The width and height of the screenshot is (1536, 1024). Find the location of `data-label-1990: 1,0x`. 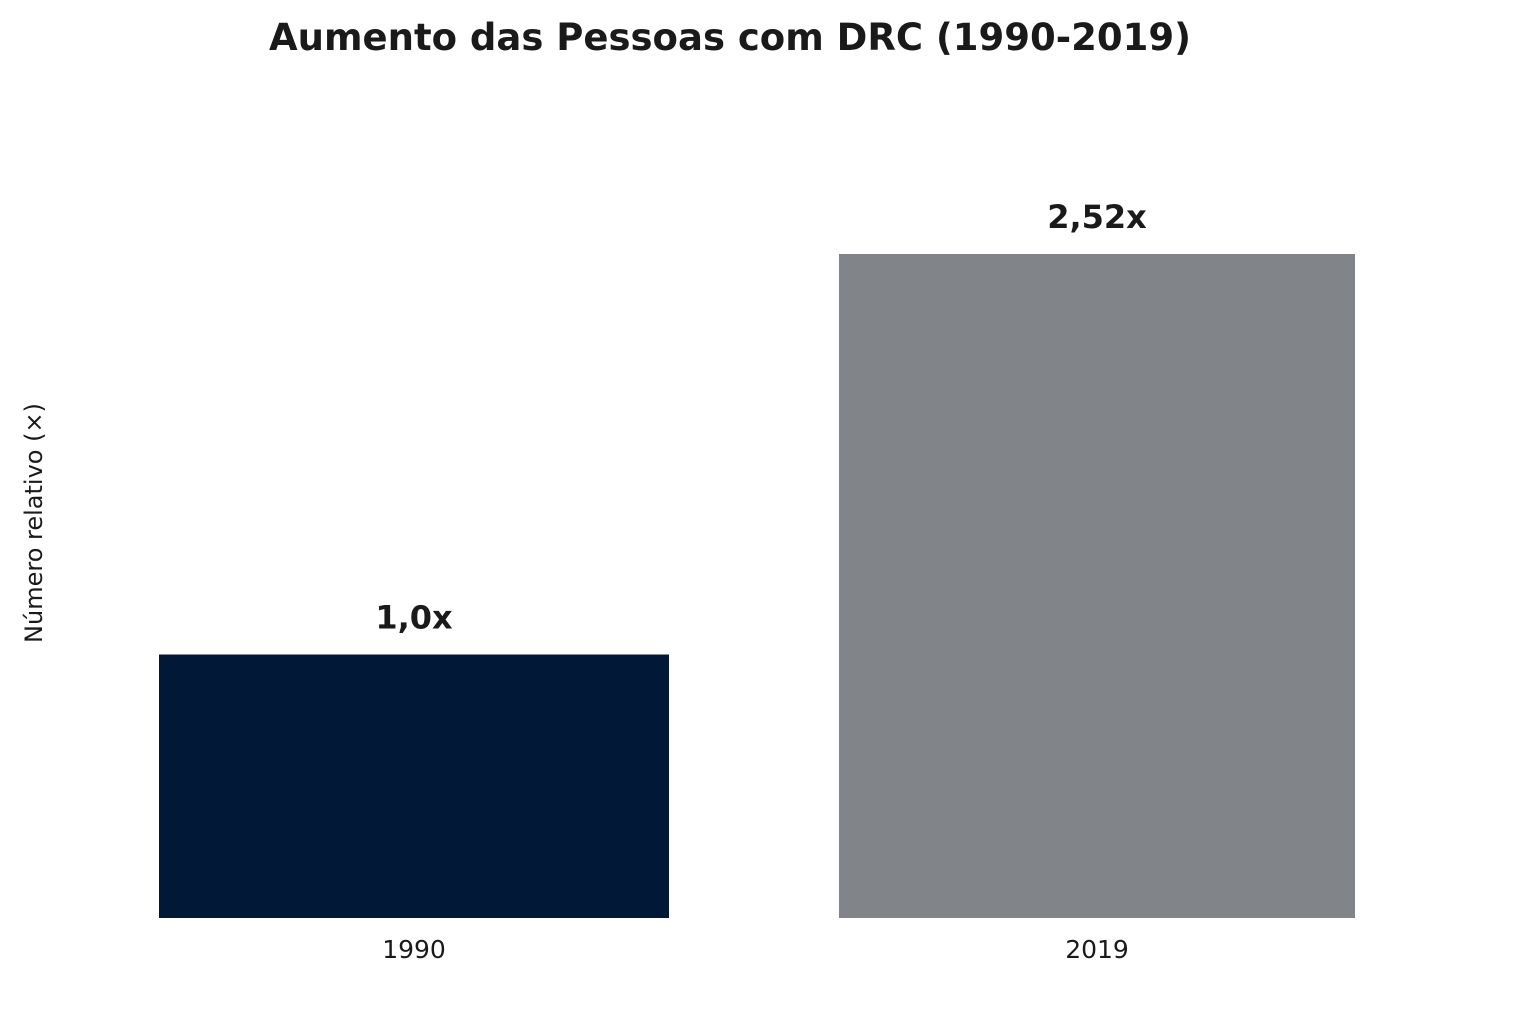

data-label-1990: 1,0x is located at coordinates (414, 618).